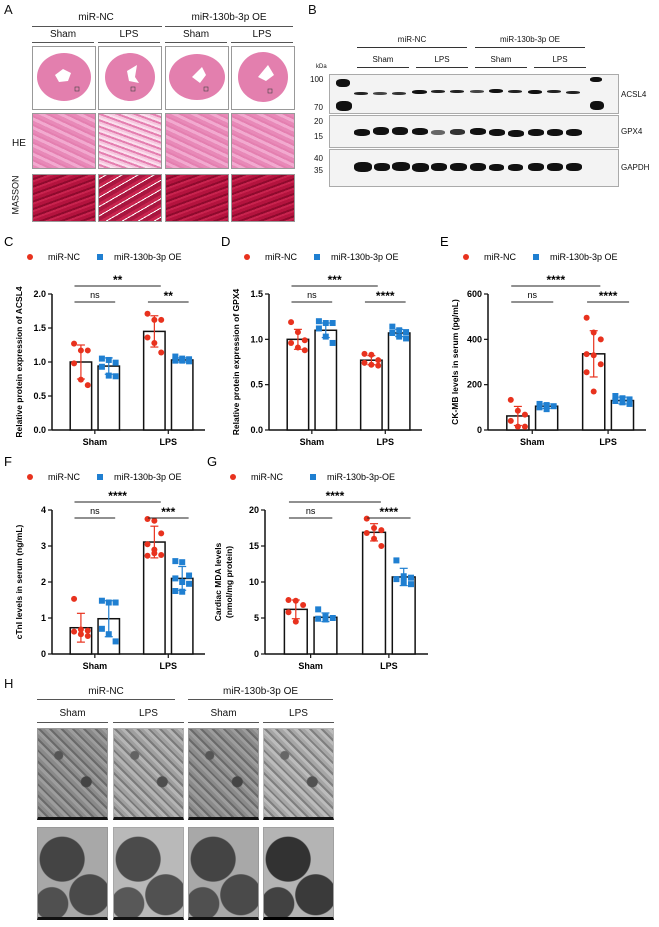 The image size is (659, 927). I want to click on y-tick-label: 0.5, so click(39, 396).